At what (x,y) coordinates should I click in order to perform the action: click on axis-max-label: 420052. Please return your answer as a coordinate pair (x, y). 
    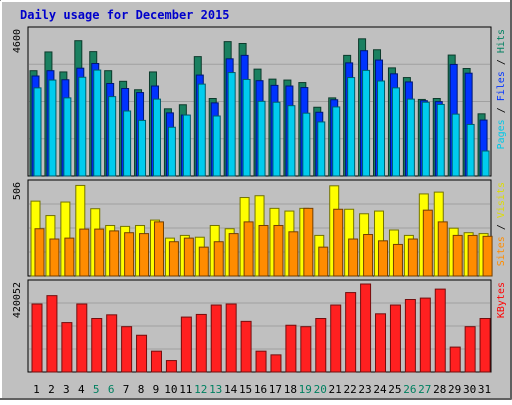
    Looking at the image, I should click on (17, 300).